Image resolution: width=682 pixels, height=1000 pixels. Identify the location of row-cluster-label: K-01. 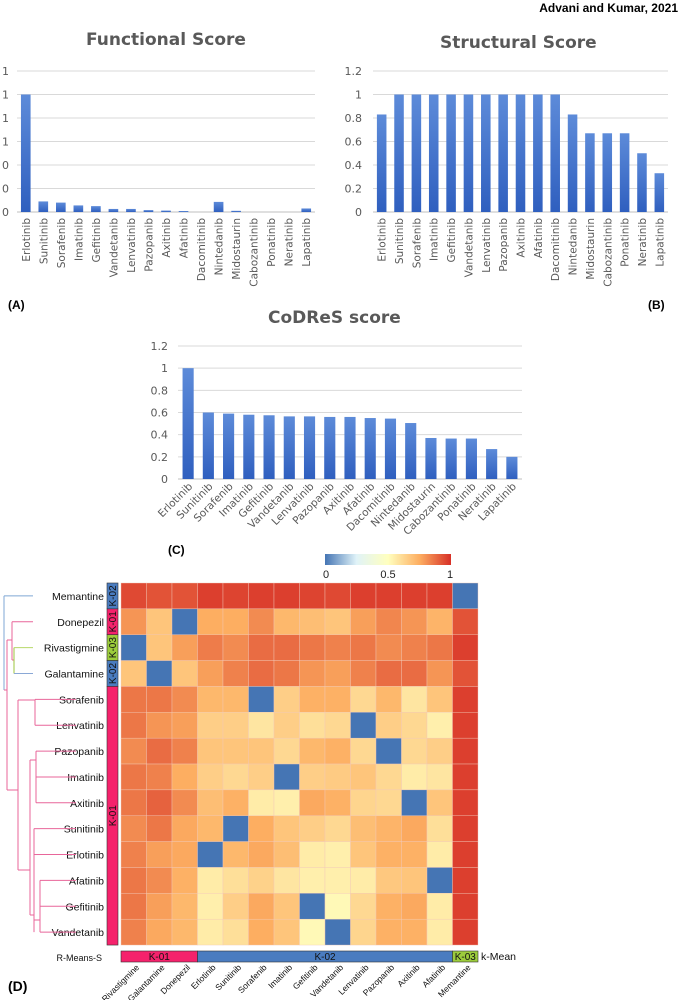
(113, 816).